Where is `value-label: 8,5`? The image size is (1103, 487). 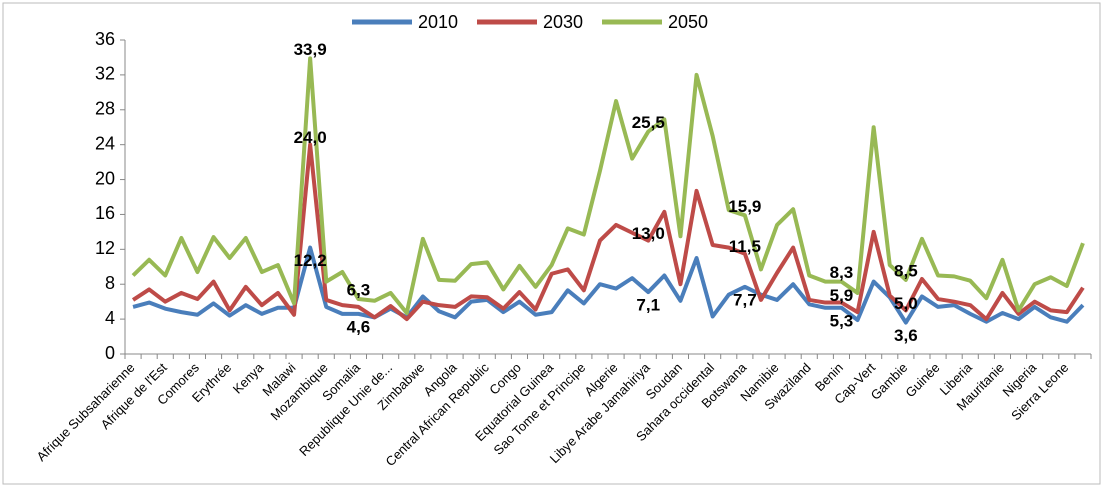 value-label: 8,5 is located at coordinates (906, 270).